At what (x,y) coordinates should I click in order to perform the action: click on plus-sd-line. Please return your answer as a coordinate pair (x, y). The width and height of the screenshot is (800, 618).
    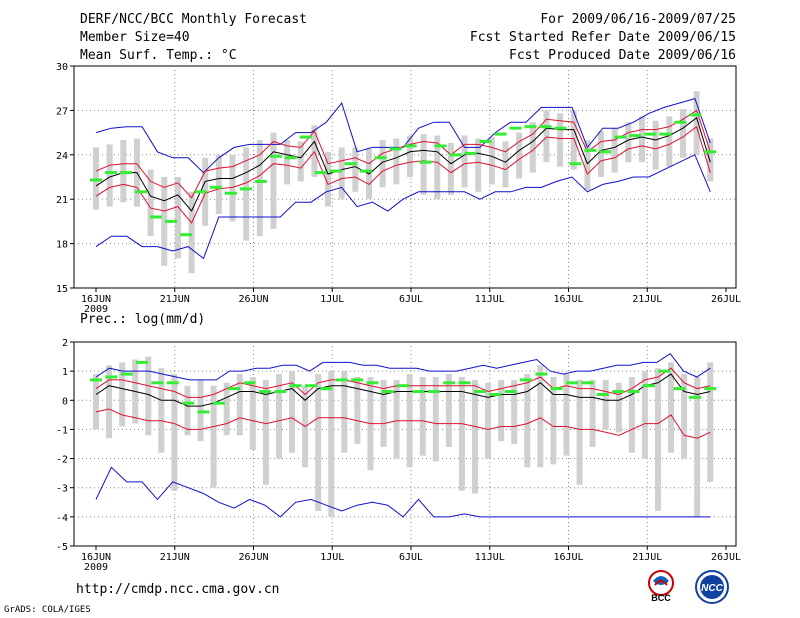
    Looking at the image, I should click on (403, 154).